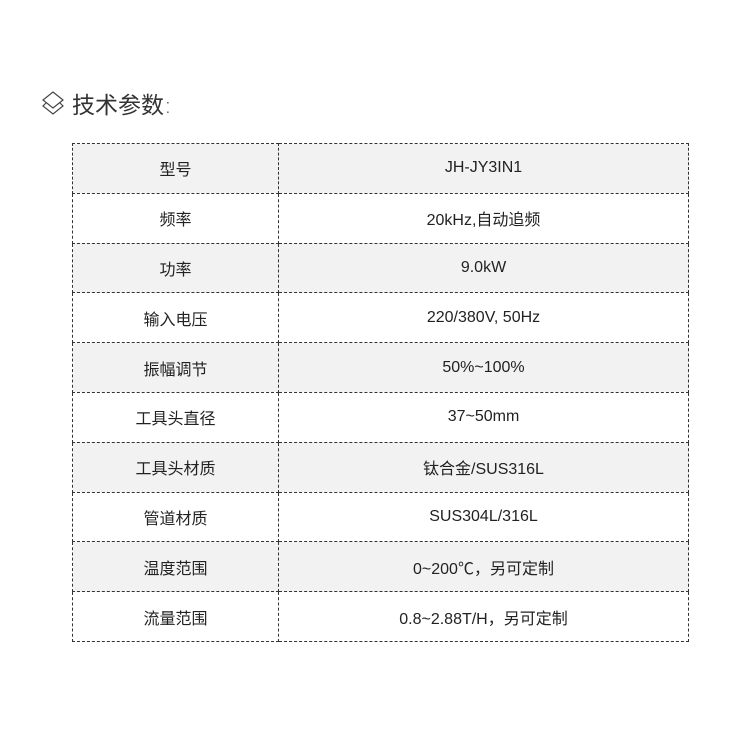 The height and width of the screenshot is (750, 750). What do you see at coordinates (122, 106) in the screenshot?
I see `section-title: 技术参数:` at bounding box center [122, 106].